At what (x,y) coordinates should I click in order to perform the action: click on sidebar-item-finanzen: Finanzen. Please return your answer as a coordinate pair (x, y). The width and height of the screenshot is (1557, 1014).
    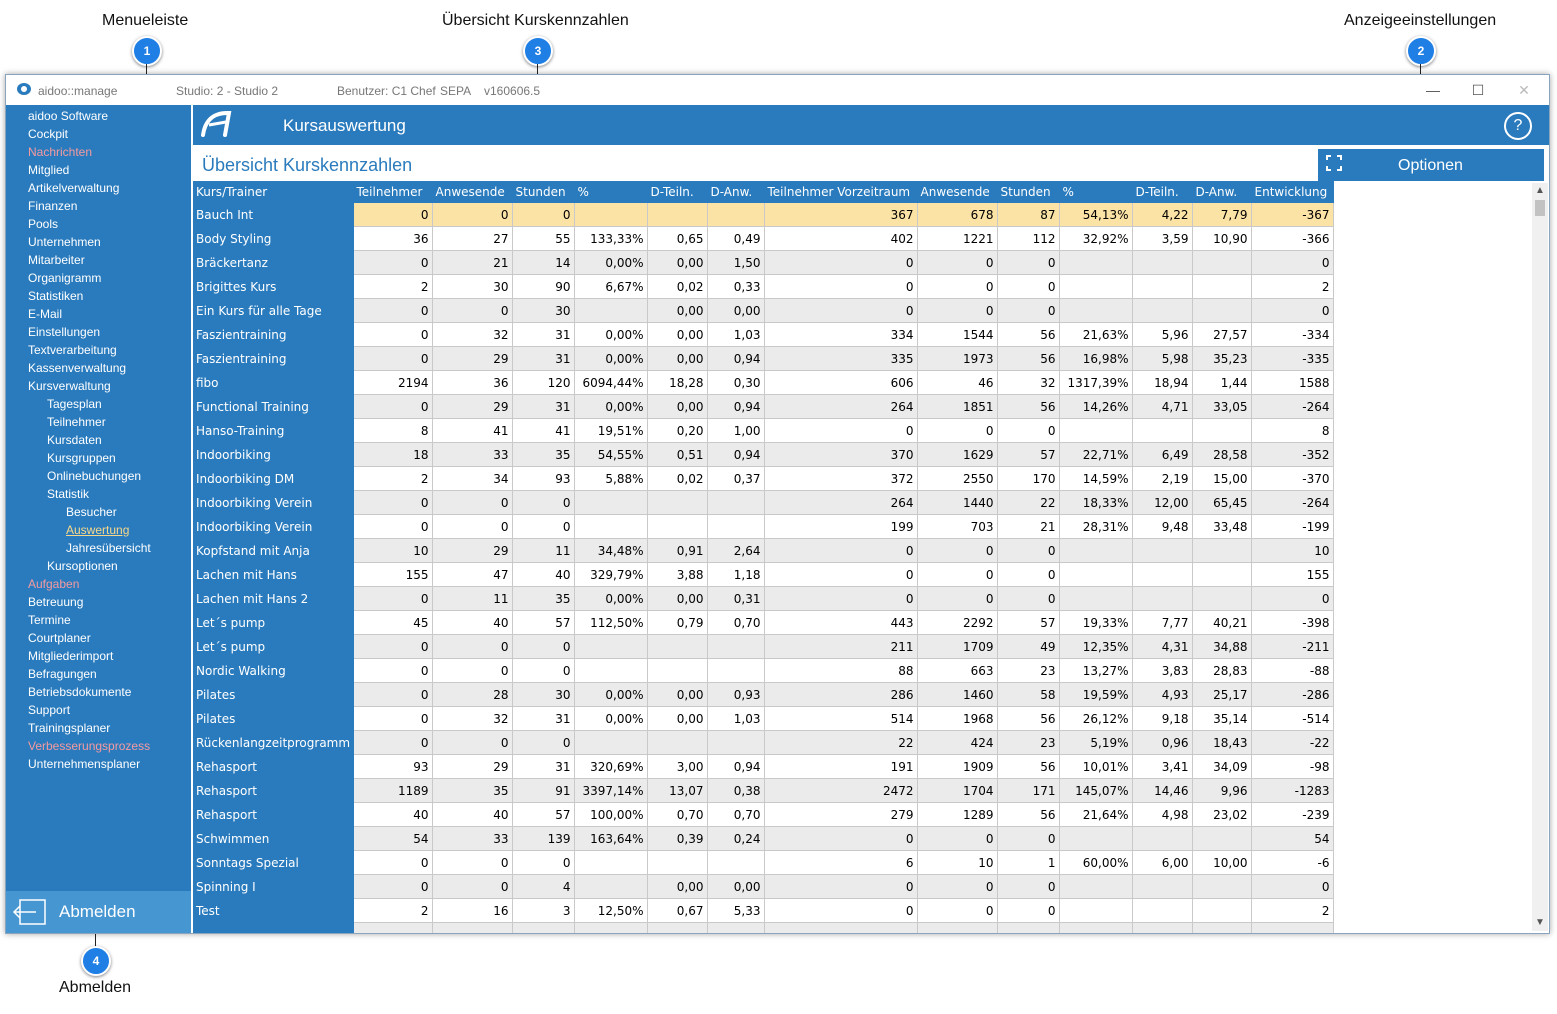
    Looking at the image, I should click on (53, 206).